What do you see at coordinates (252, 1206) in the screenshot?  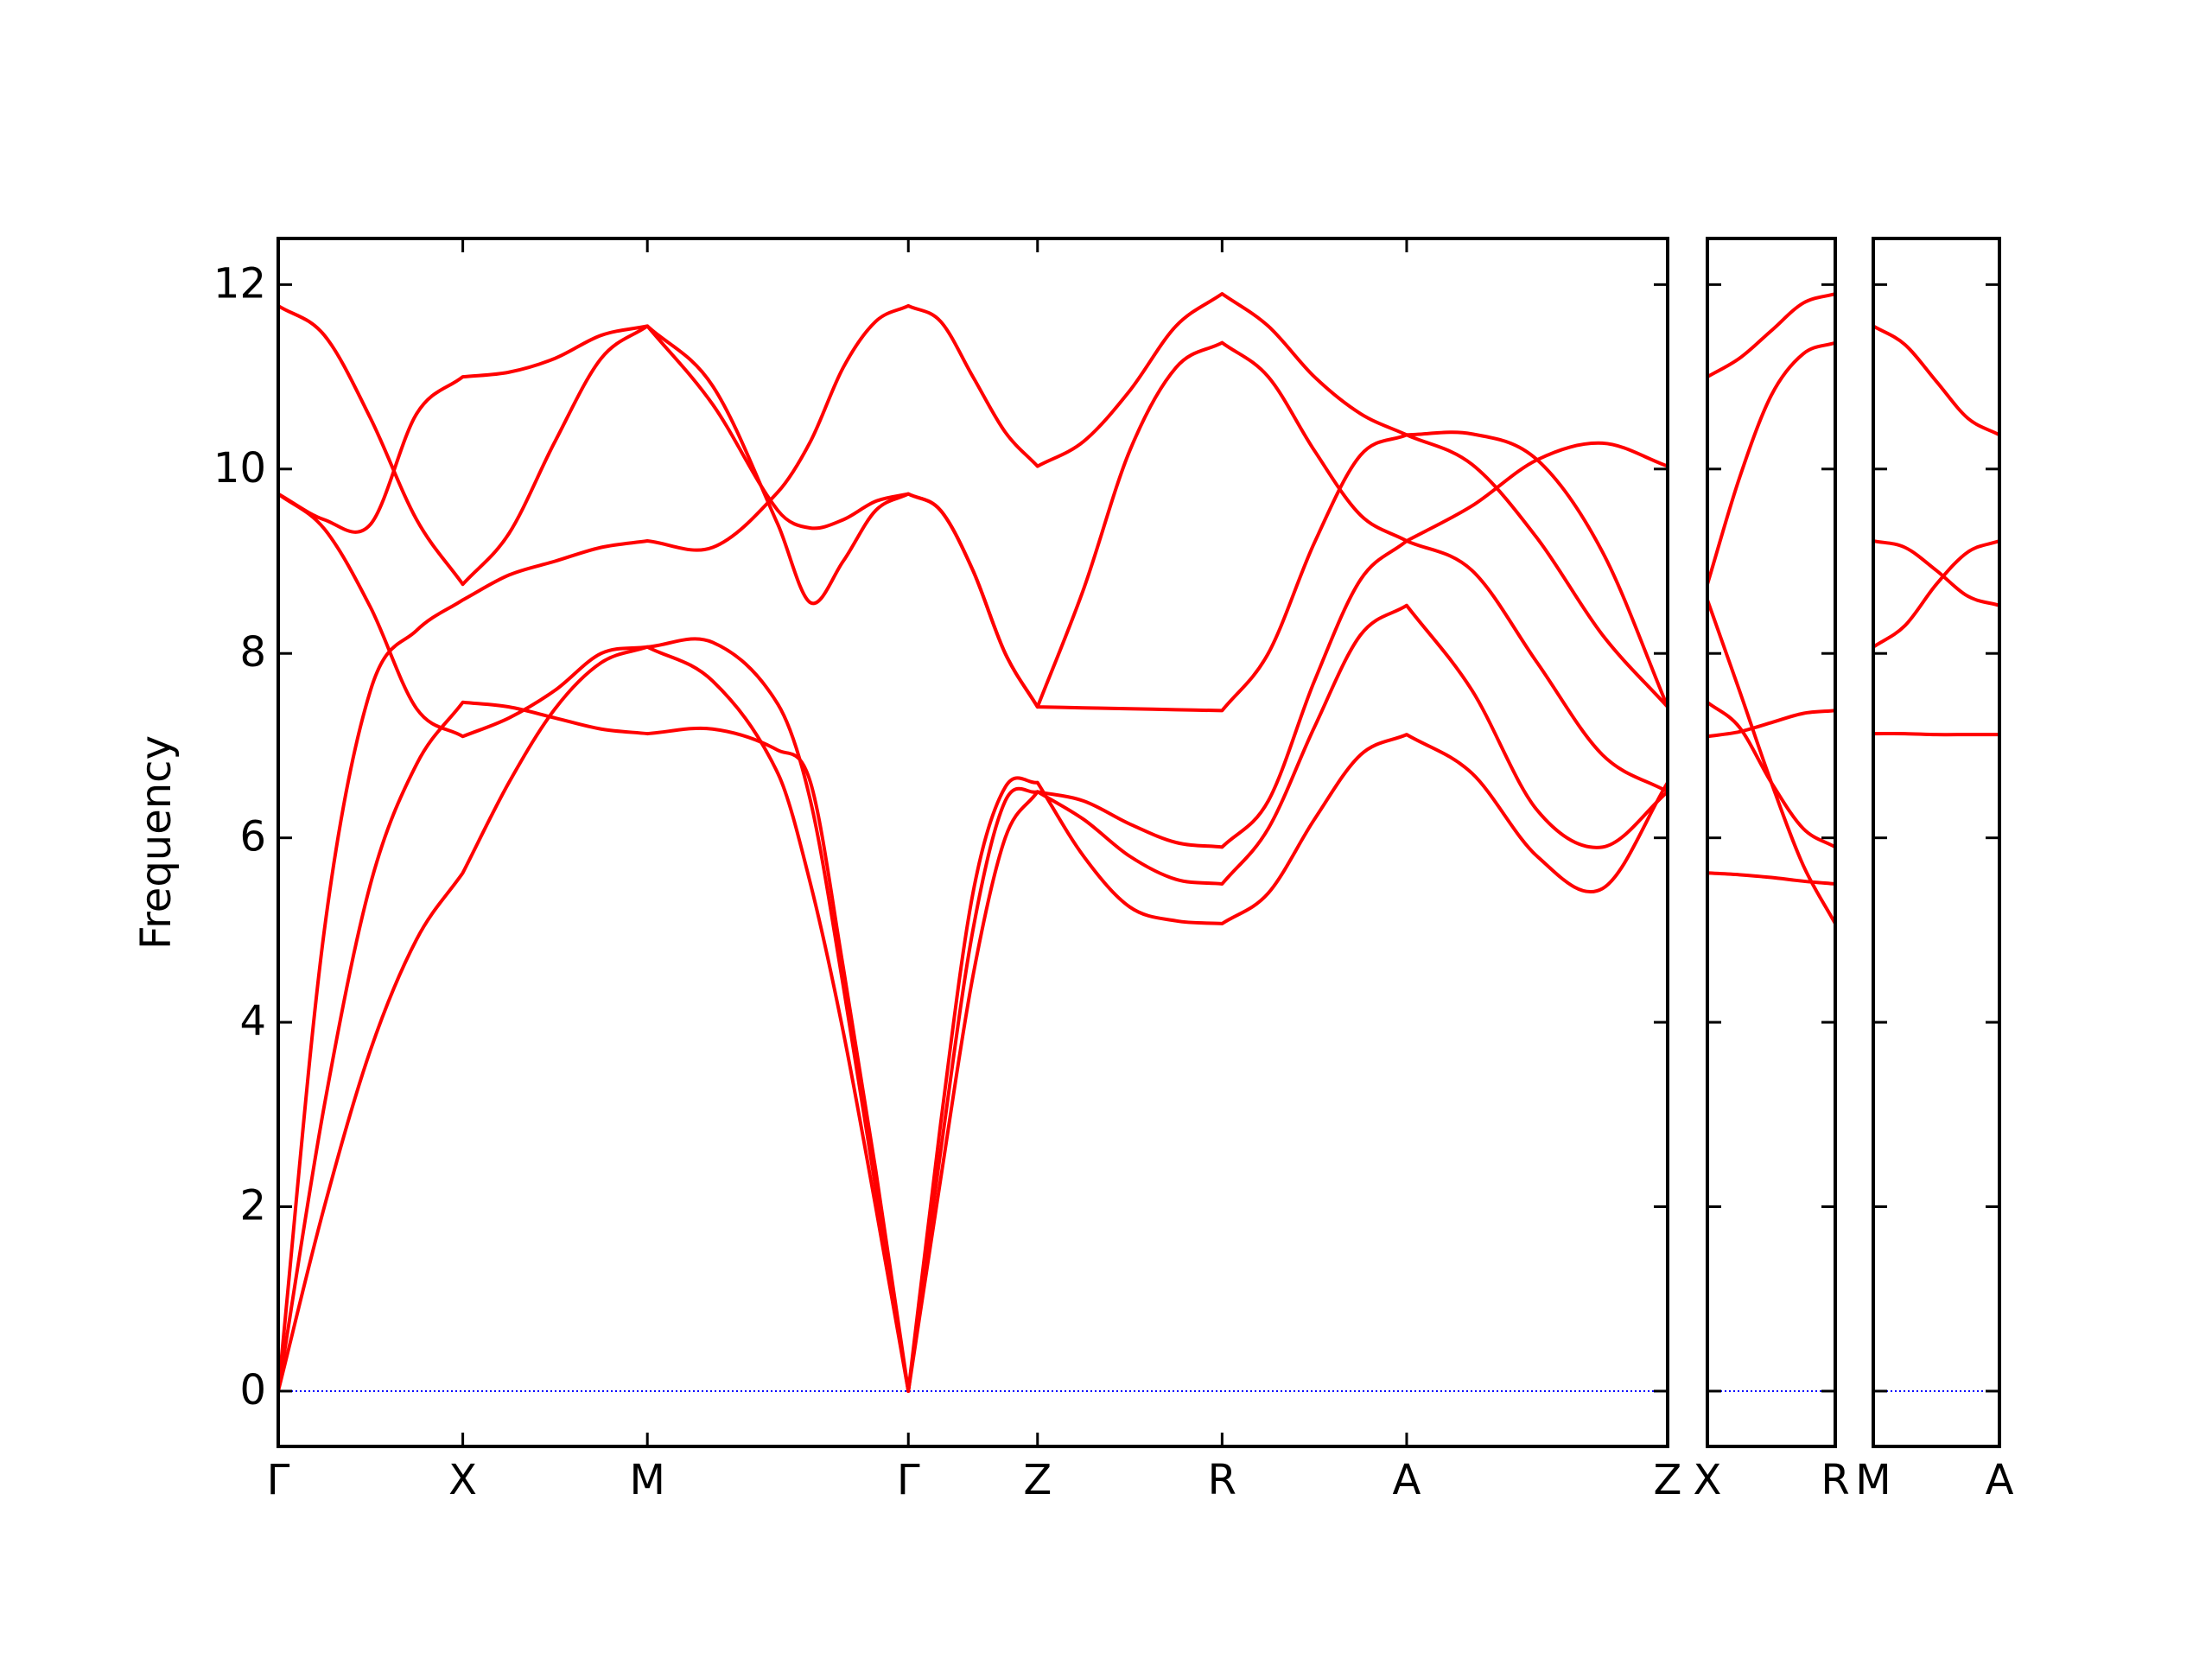 I see `y-tick-label: 2` at bounding box center [252, 1206].